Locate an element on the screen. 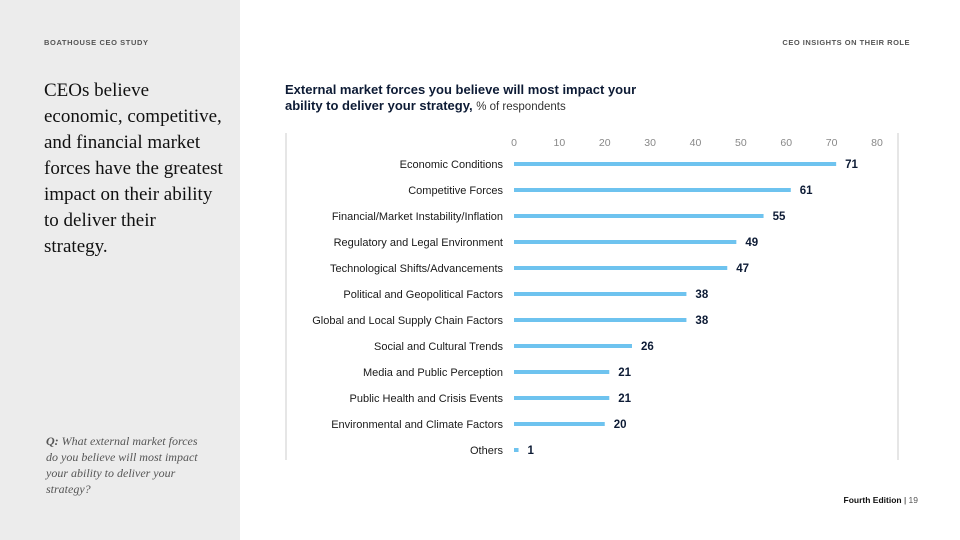  study-label: BOATHOUSE CEO STUDY is located at coordinates (96, 42).